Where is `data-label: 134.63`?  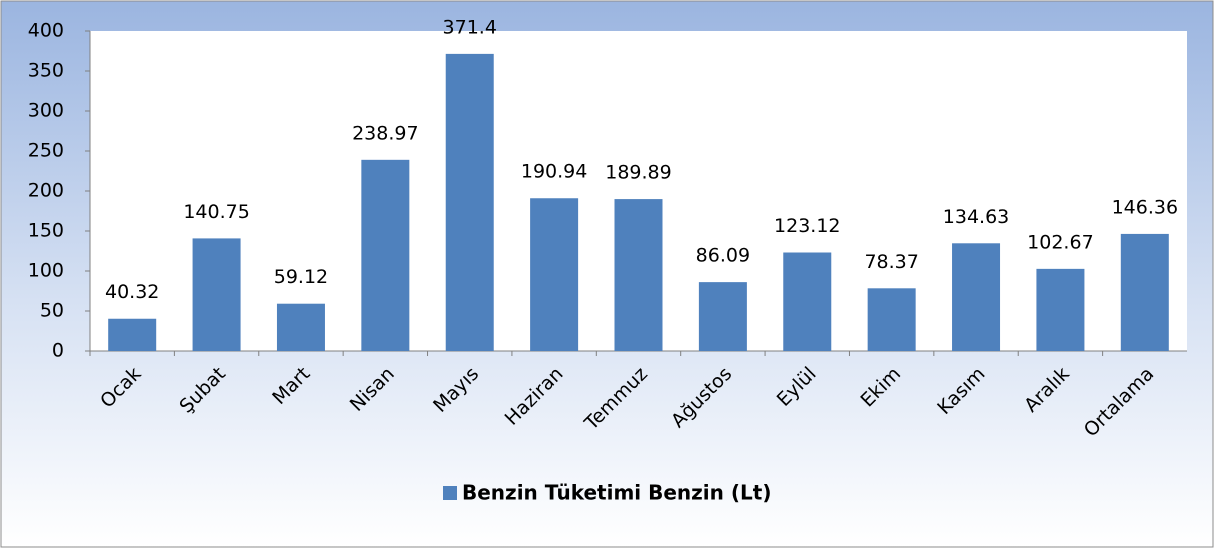
data-label: 134.63 is located at coordinates (976, 217).